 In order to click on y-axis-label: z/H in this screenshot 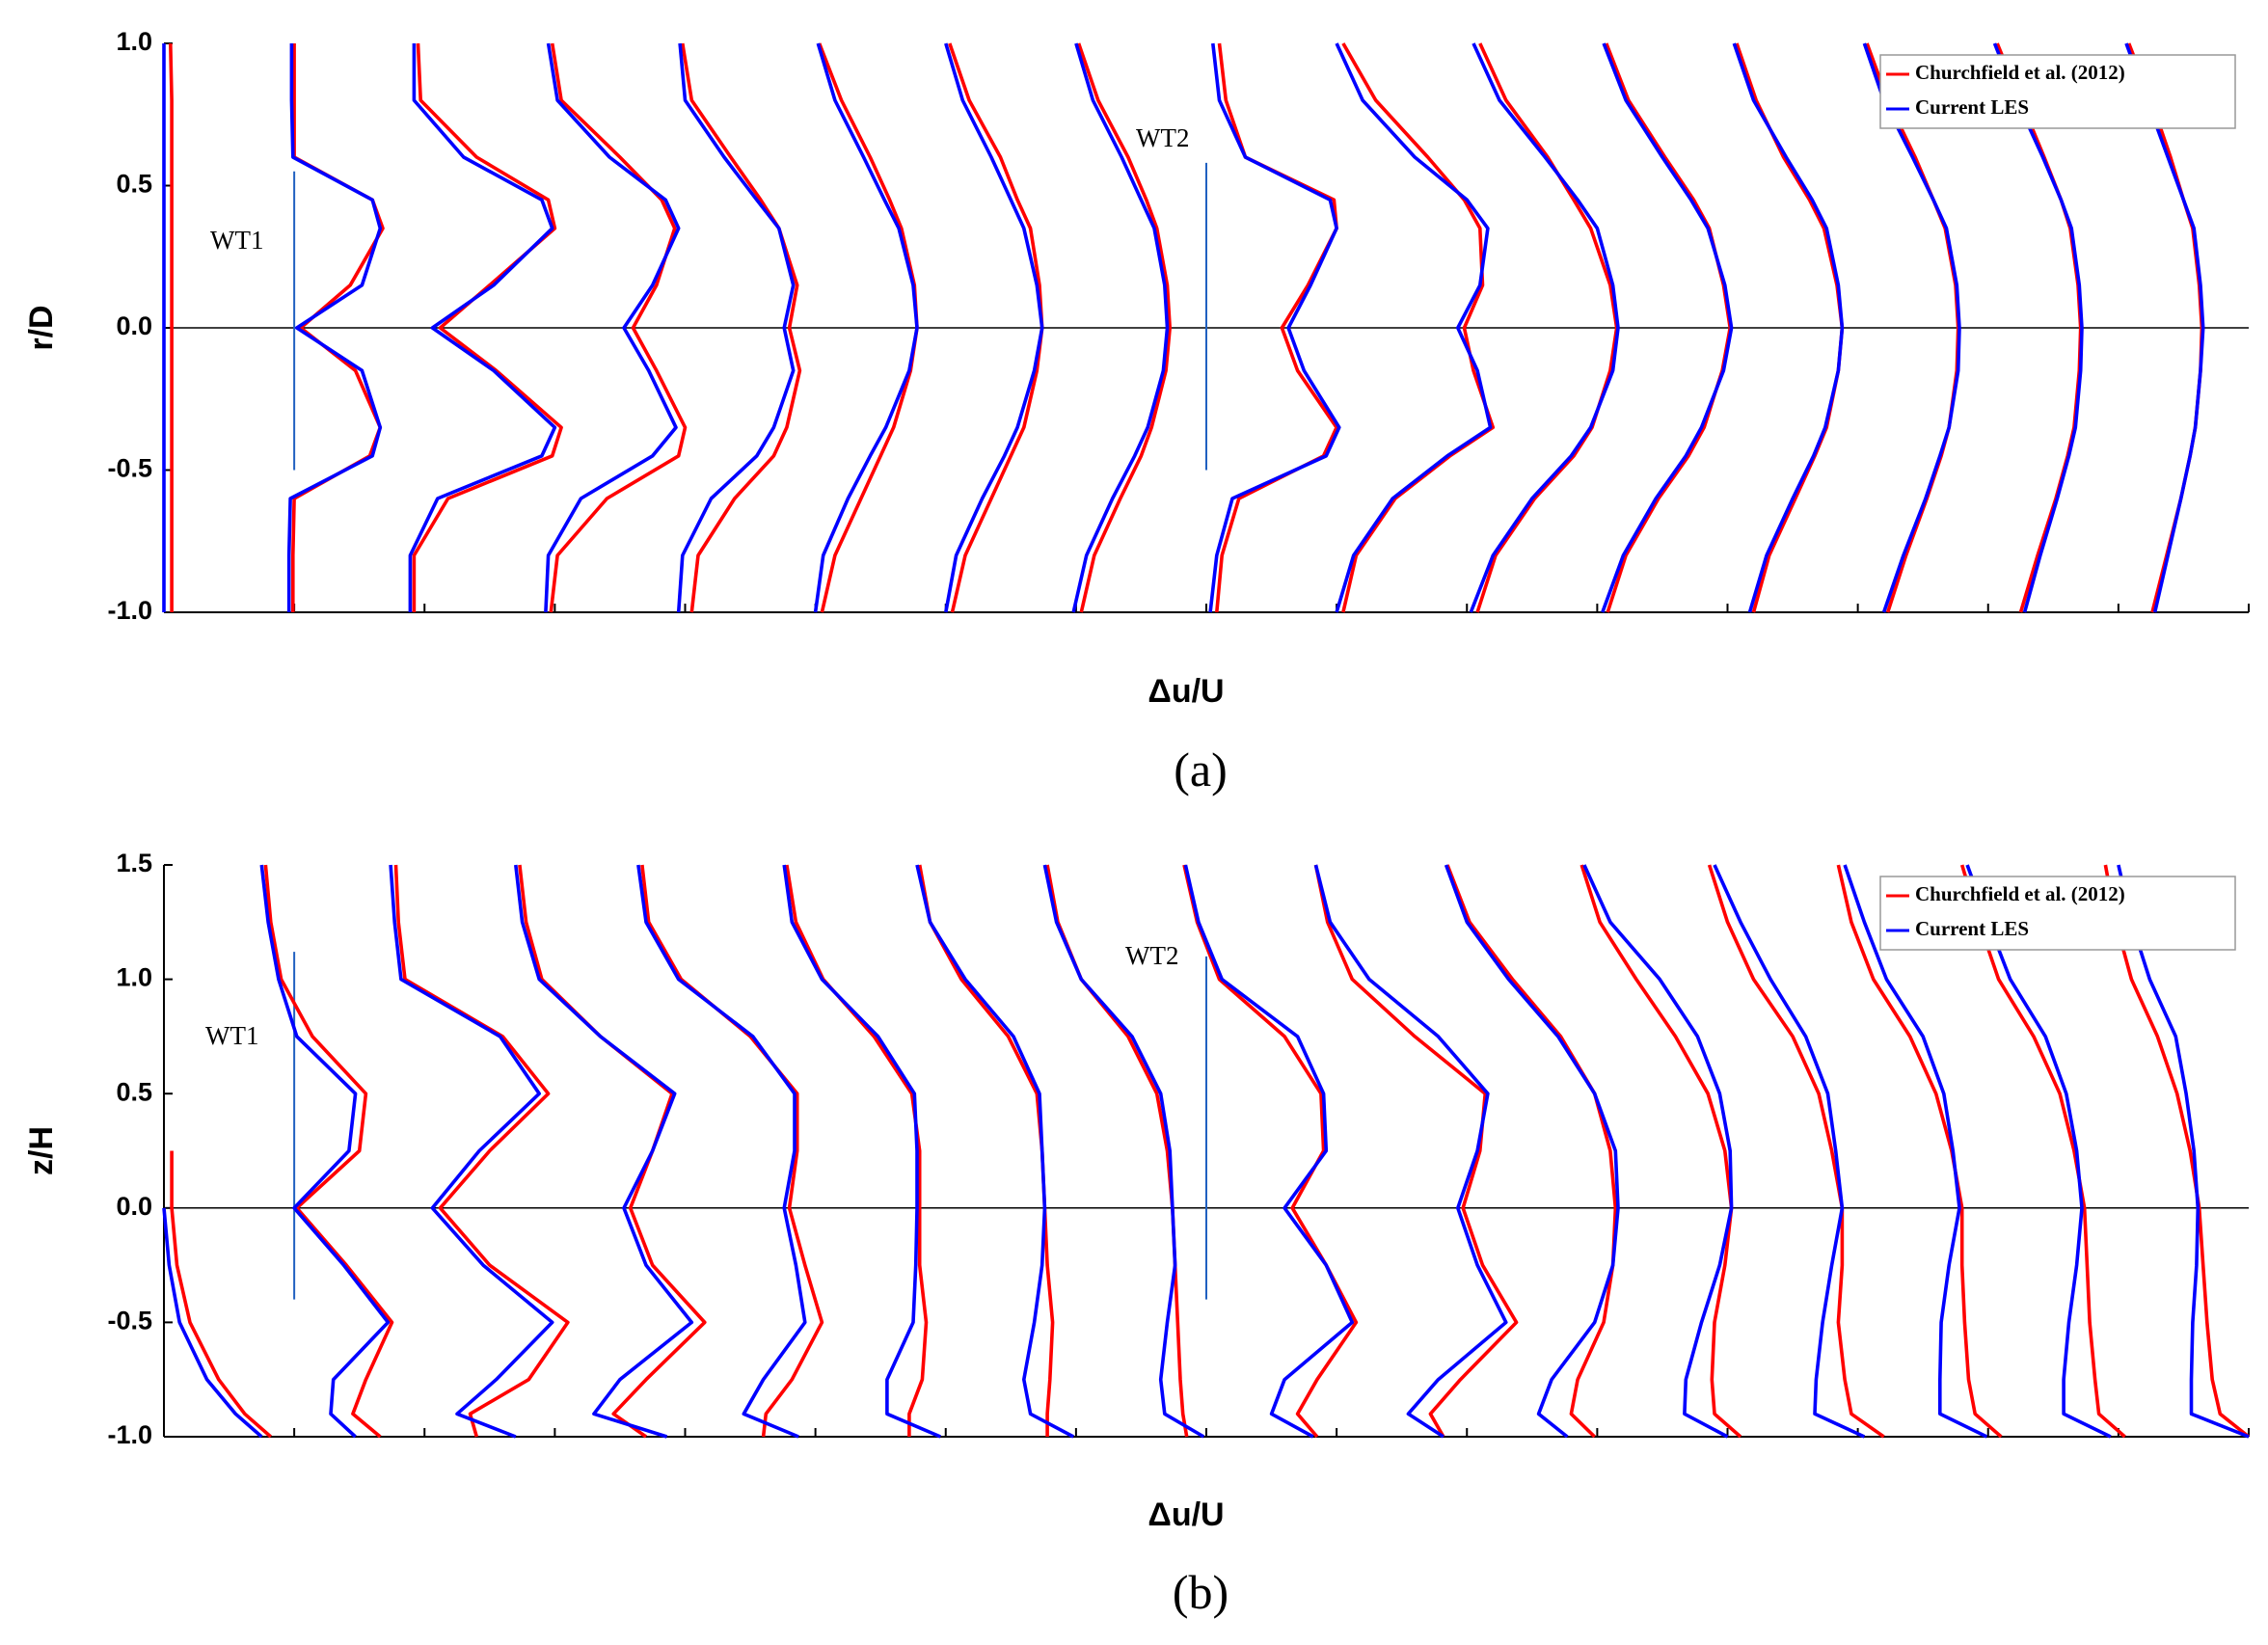, I will do `click(41, 1150)`.